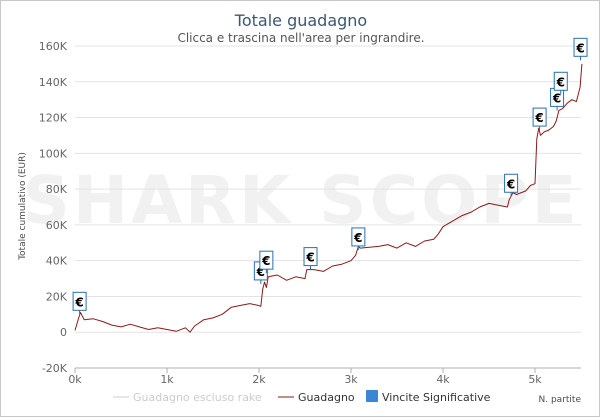 The height and width of the screenshot is (420, 600). Describe the element at coordinates (560, 400) in the screenshot. I see `x-axis-title: N. partite` at that location.